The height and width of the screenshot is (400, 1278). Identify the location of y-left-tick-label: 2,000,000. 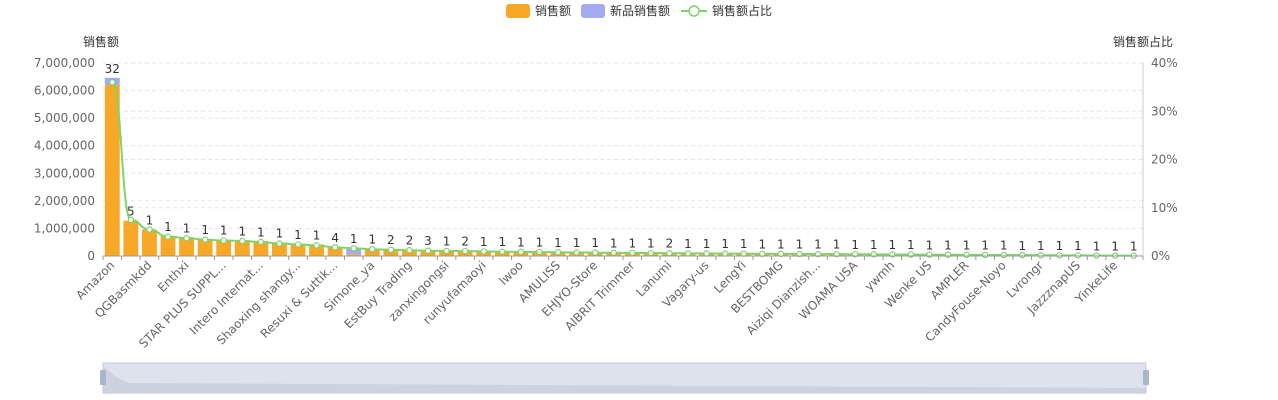
(64, 201).